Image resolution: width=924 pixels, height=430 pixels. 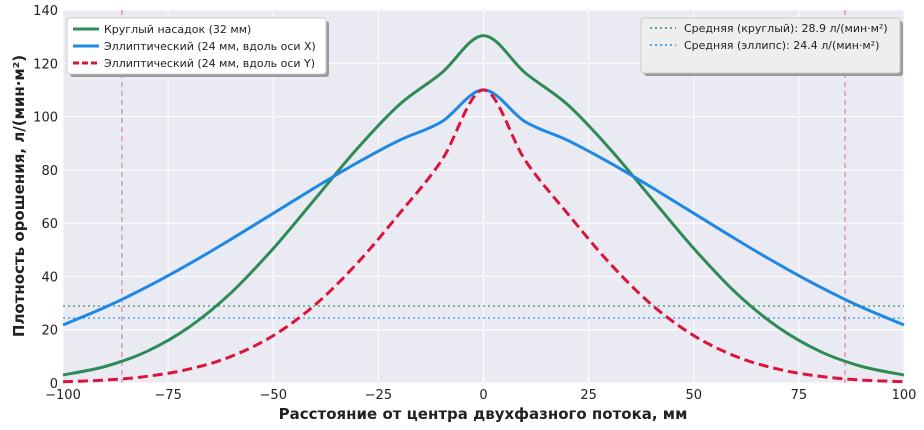 I want to click on x-tick-label: 50, so click(x=693, y=395).